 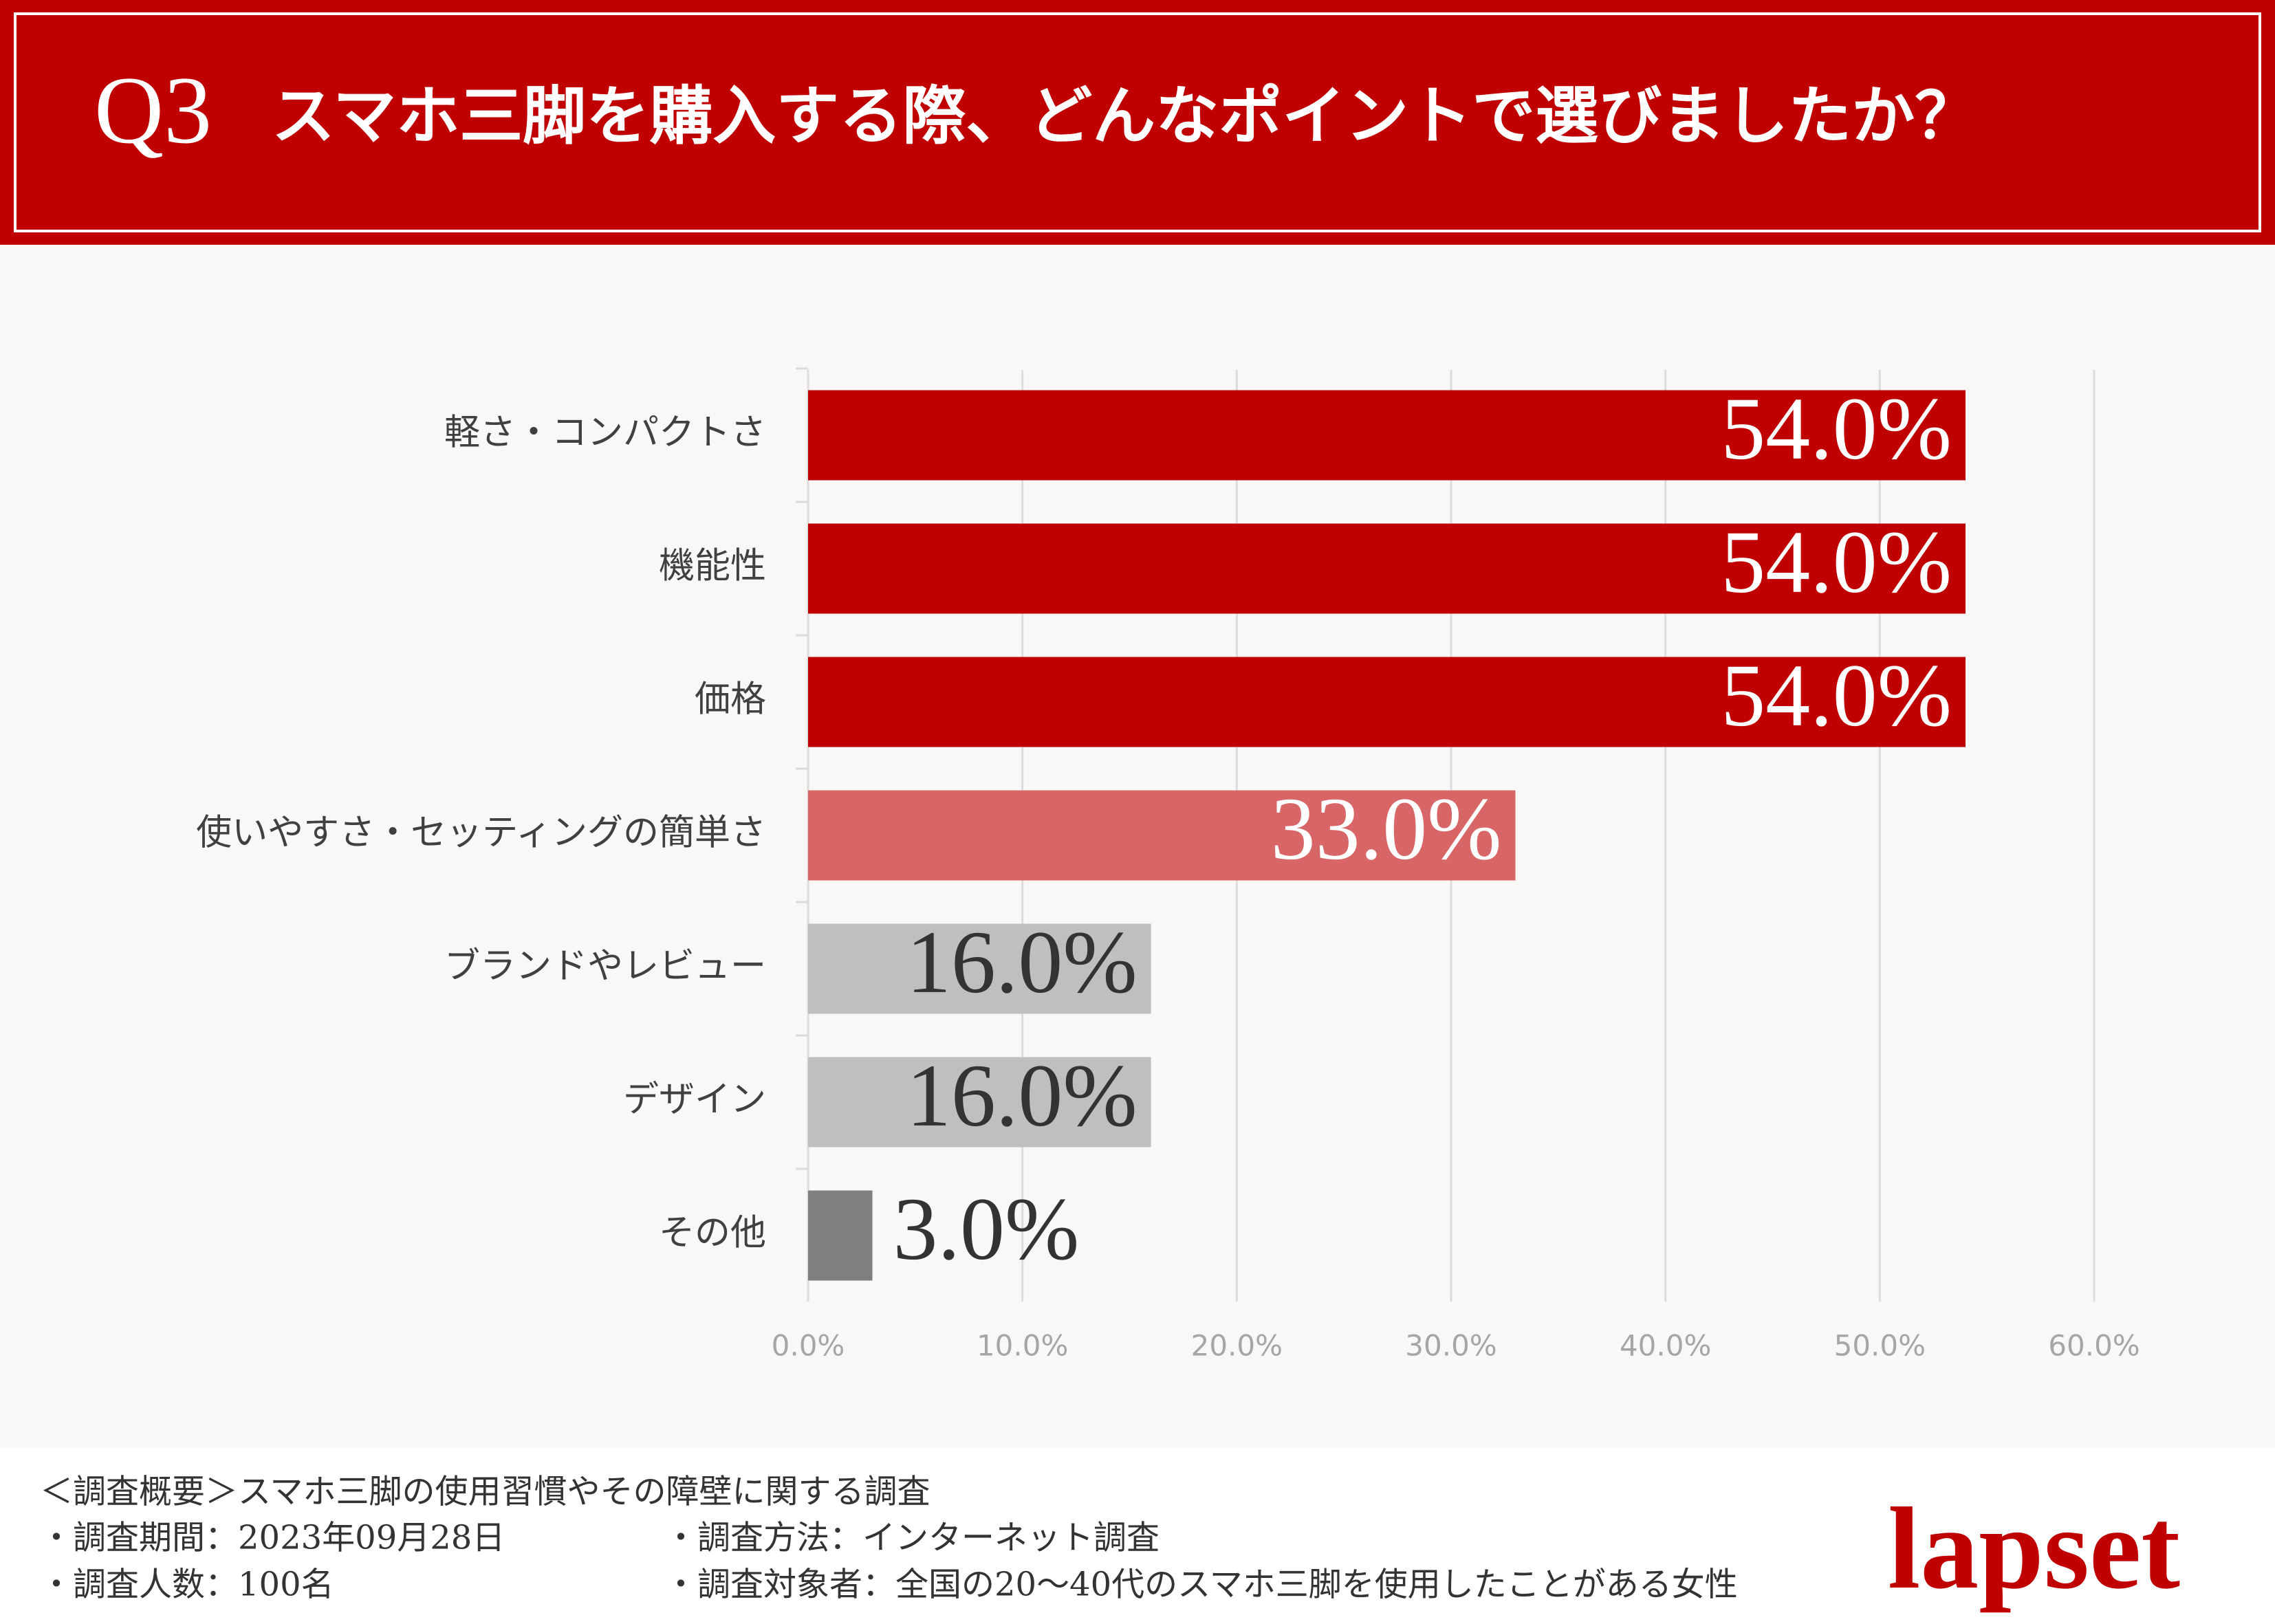 I want to click on y-tick-label: デザイン, so click(x=694, y=1100).